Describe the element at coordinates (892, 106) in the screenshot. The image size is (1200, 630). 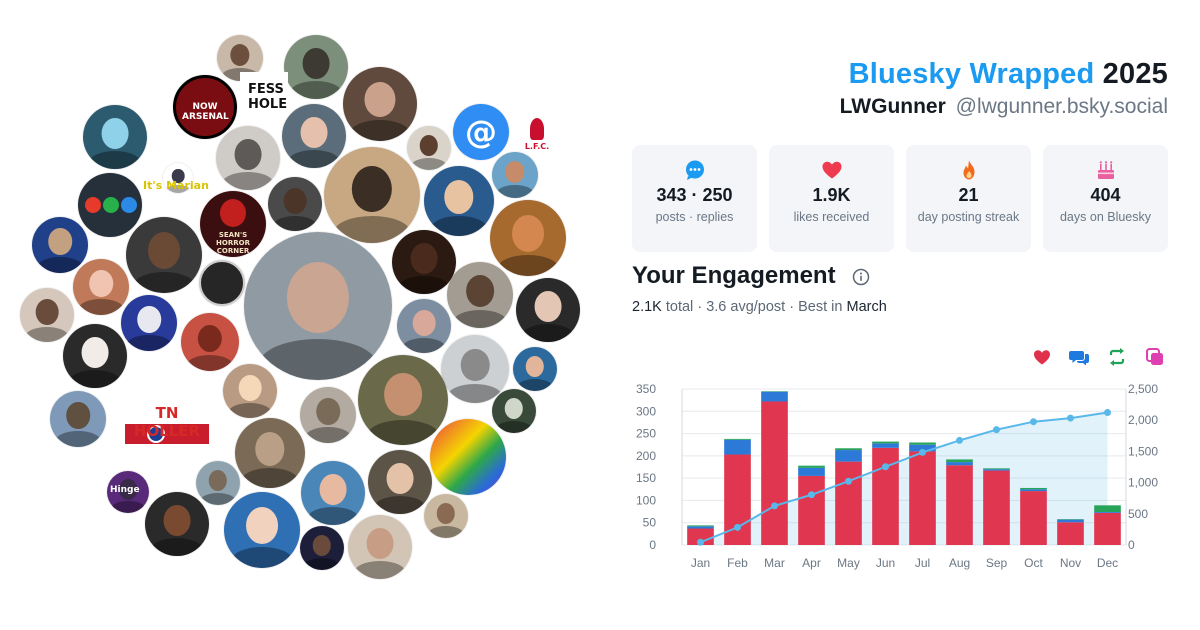
I see `display-name: LWGunner` at that location.